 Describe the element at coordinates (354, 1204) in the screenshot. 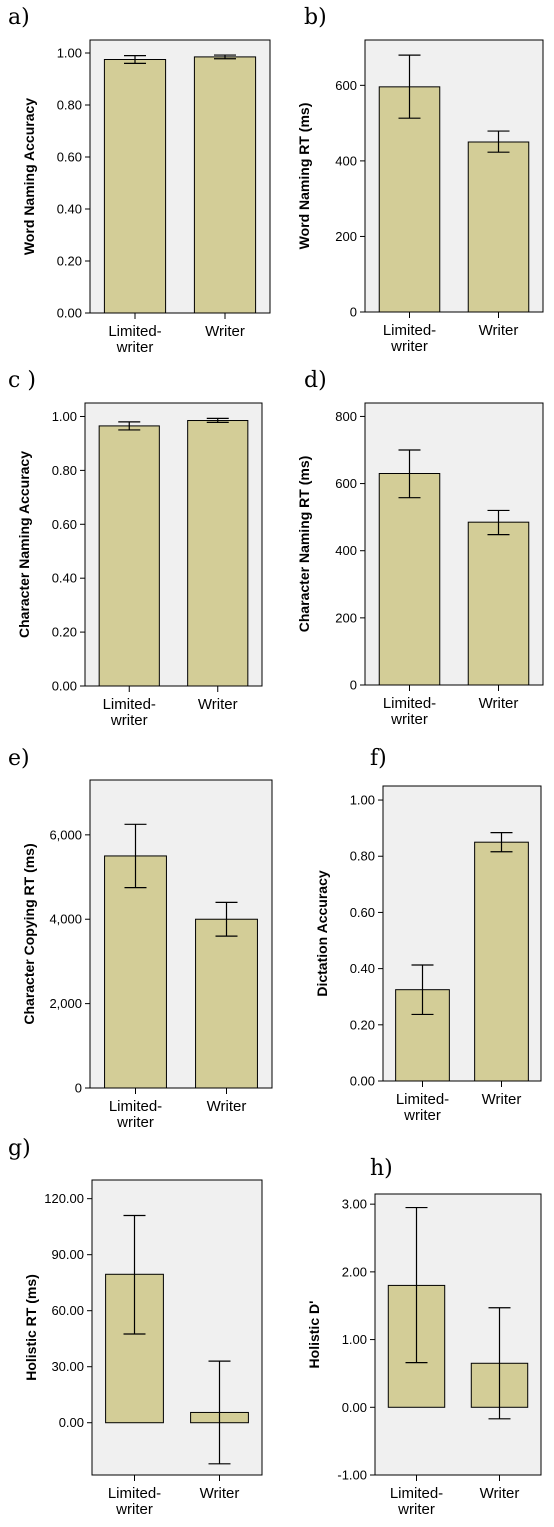

I see `chart-h-ytick-label: 3.00` at that location.